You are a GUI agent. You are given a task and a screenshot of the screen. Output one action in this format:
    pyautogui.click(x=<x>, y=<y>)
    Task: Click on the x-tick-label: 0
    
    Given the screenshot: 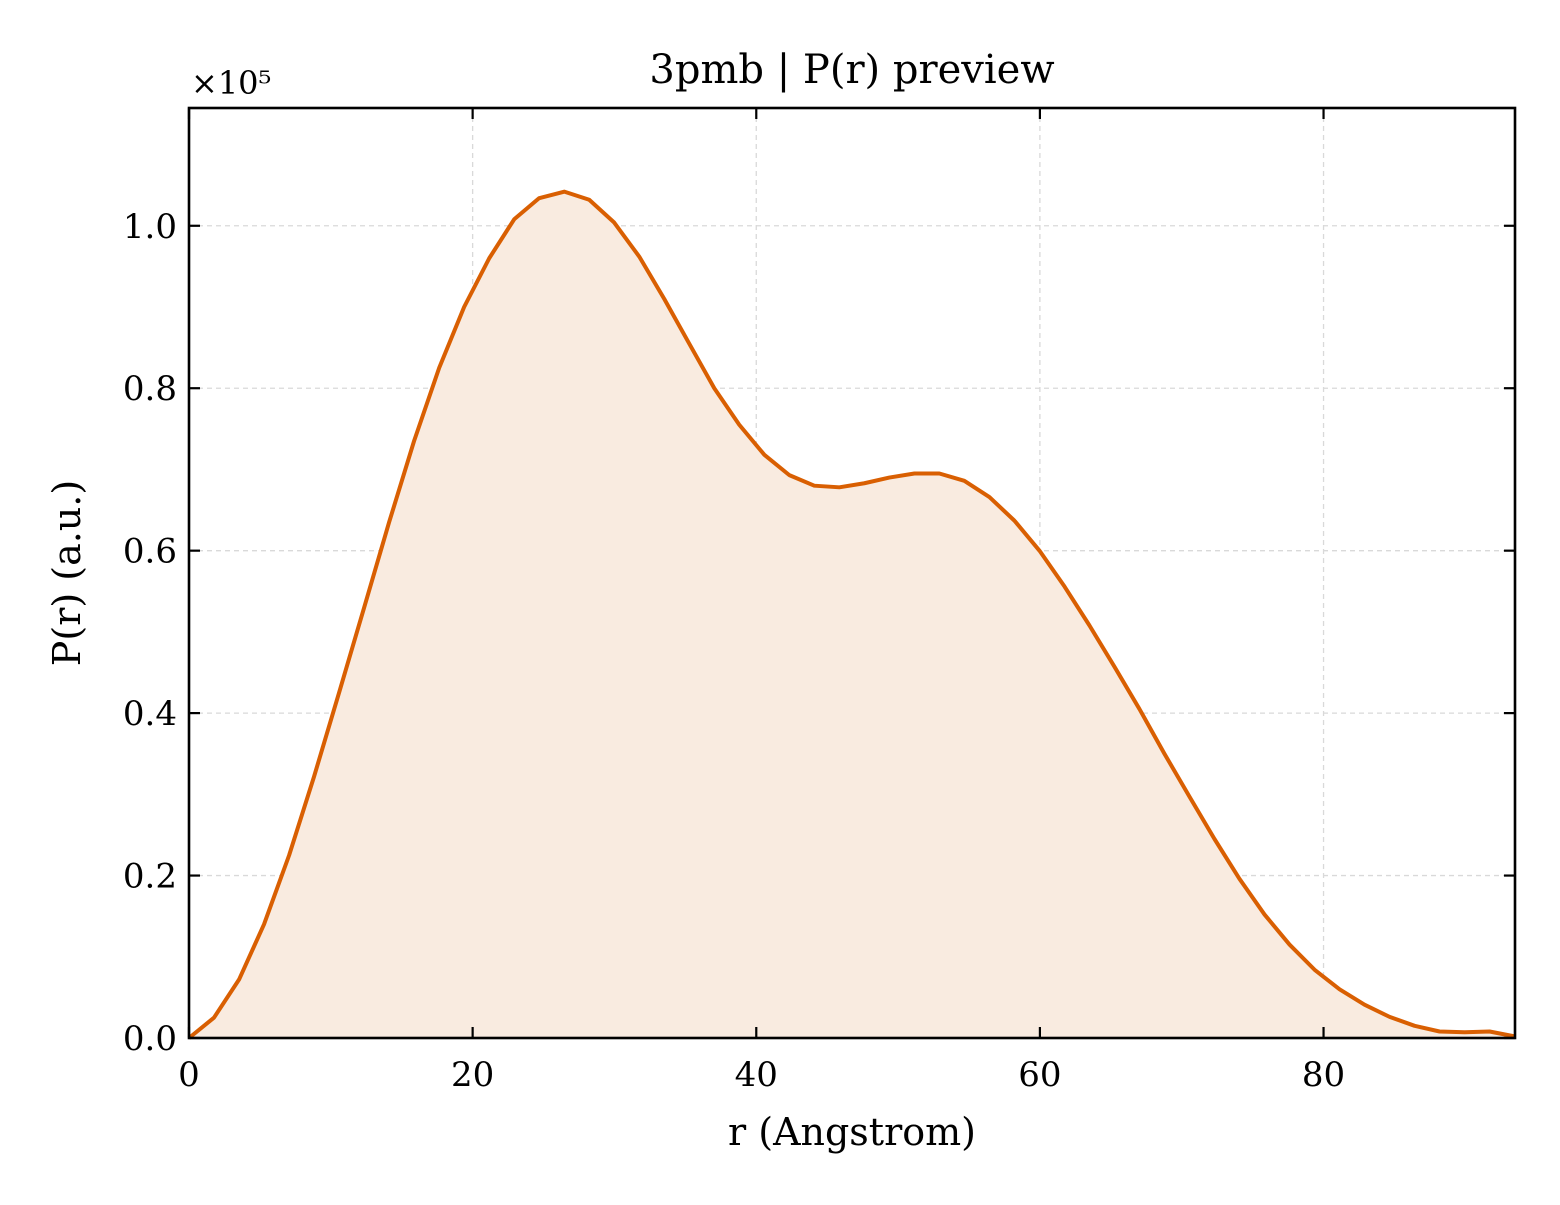 What is the action you would take?
    pyautogui.click(x=189, y=1075)
    